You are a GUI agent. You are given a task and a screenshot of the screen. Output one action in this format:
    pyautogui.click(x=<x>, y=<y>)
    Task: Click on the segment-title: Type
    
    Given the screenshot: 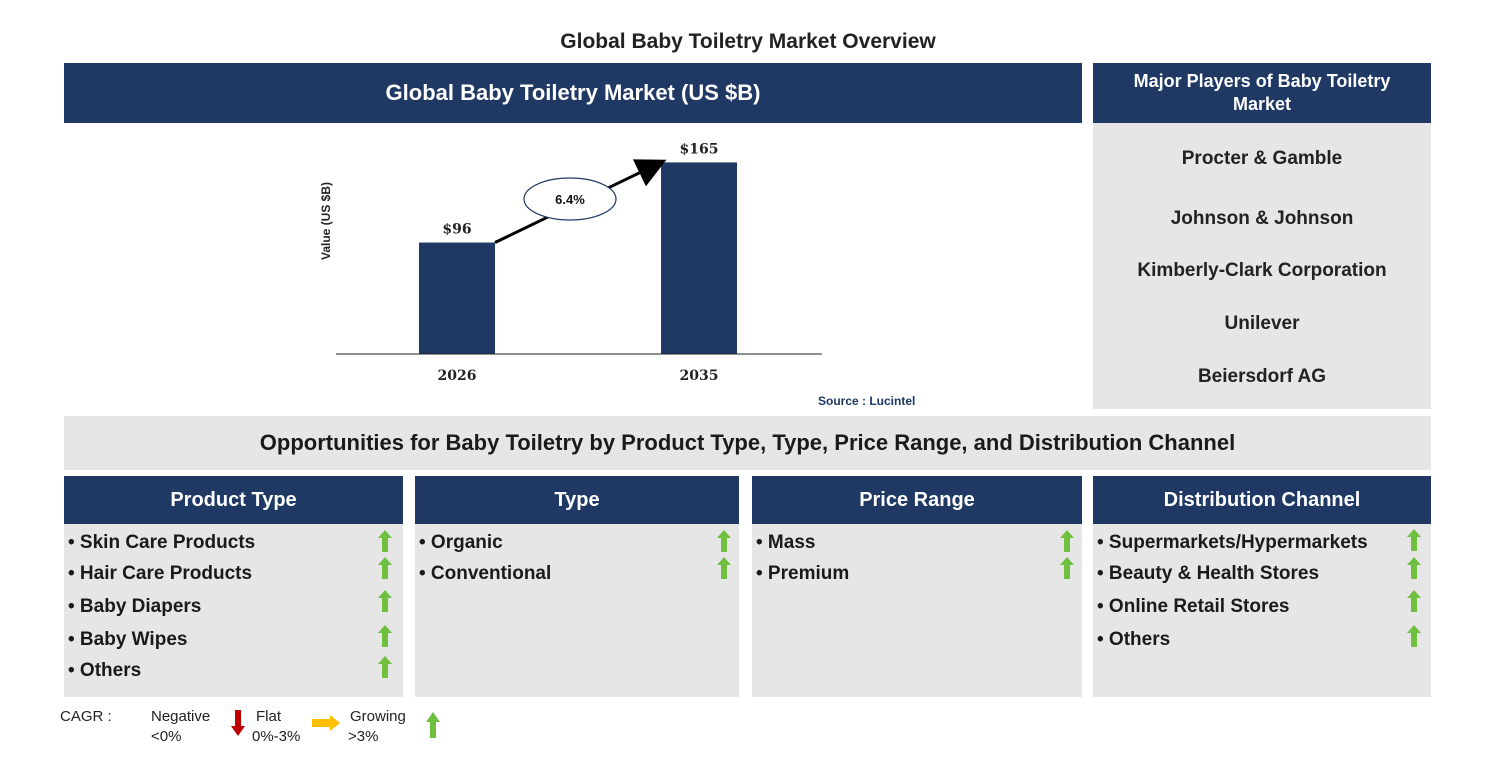 What is the action you would take?
    pyautogui.click(x=577, y=499)
    